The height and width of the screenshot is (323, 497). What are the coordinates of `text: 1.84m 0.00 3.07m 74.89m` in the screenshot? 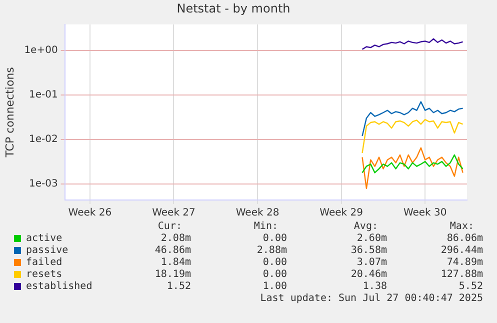 It's located at (321, 262).